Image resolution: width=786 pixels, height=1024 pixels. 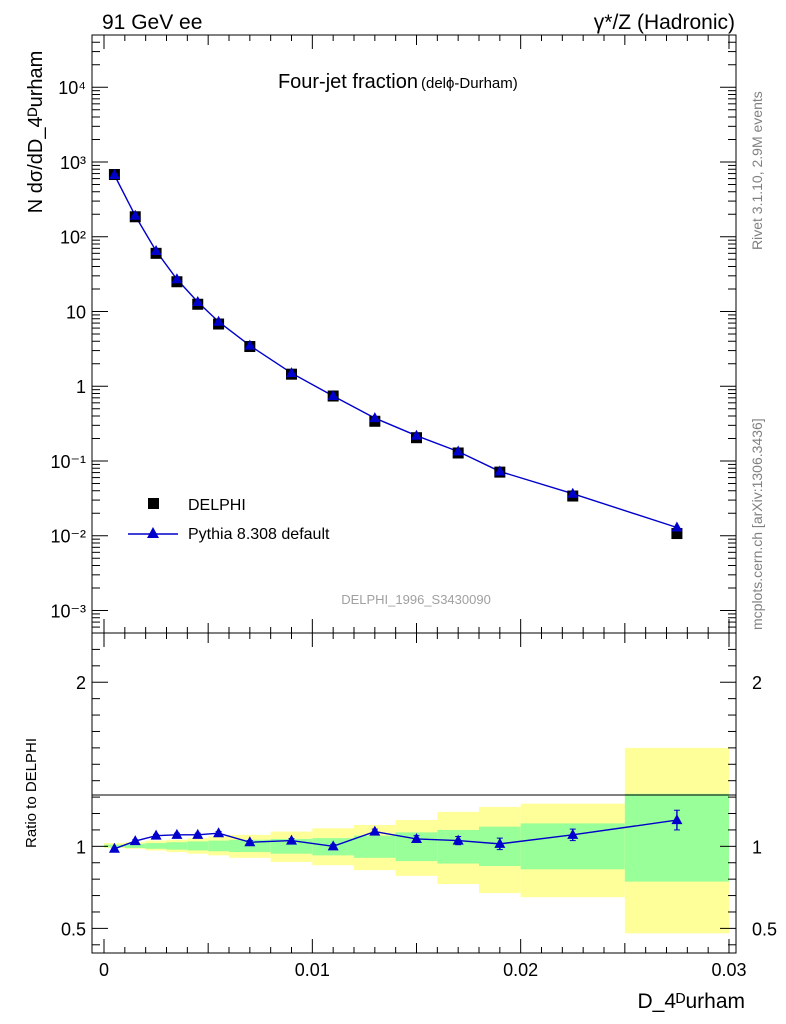 I want to click on legend: DELPHI Pythia 8.308 default, so click(x=229, y=520).